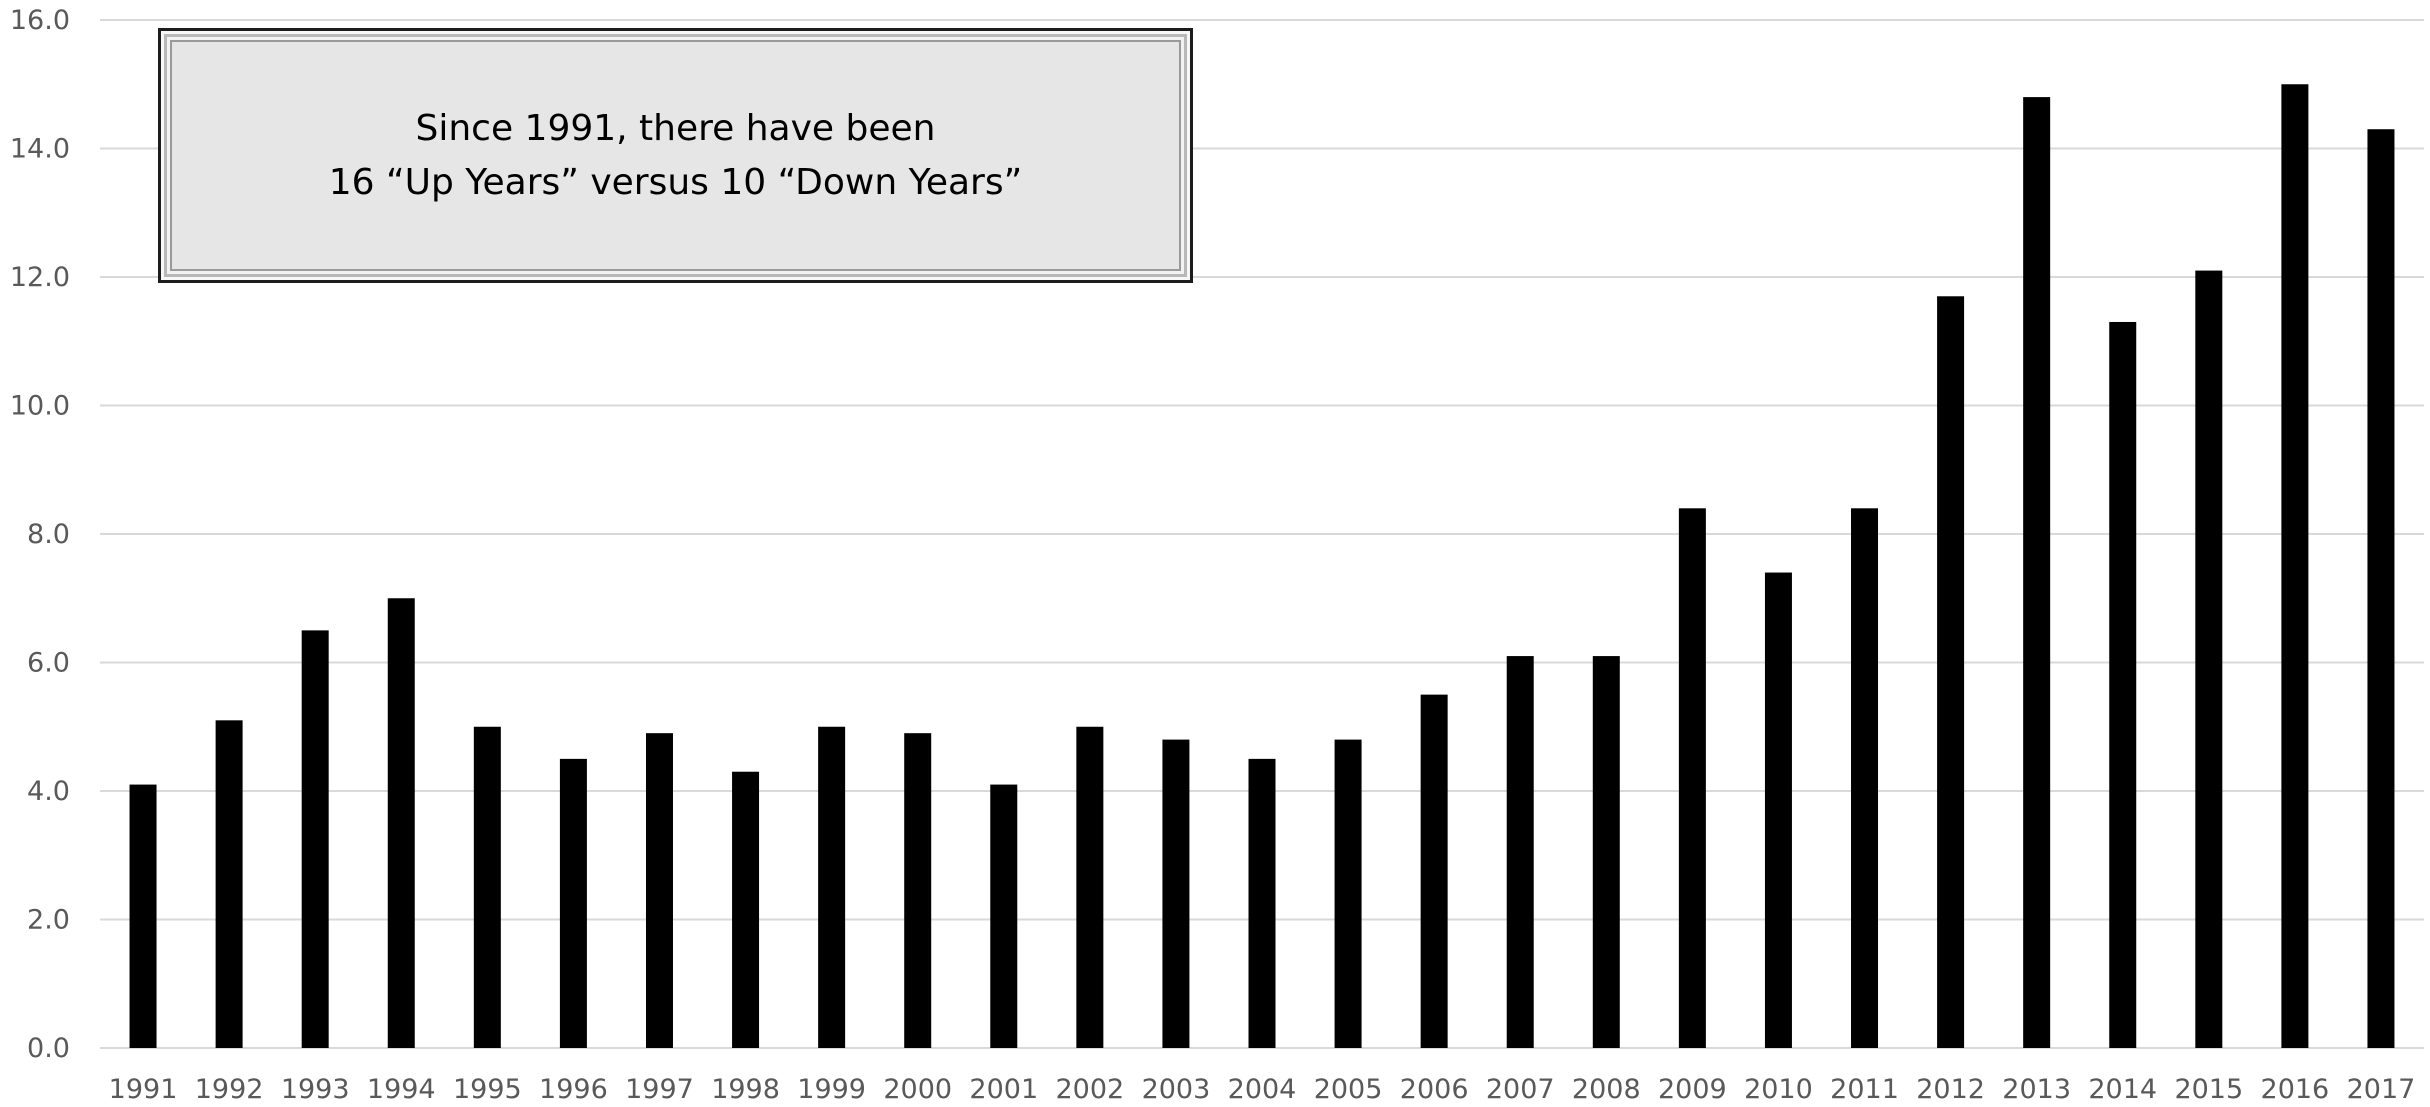 This screenshot has height=1107, width=2430. Describe the element at coordinates (2381, 589) in the screenshot. I see `bar-2017` at that location.